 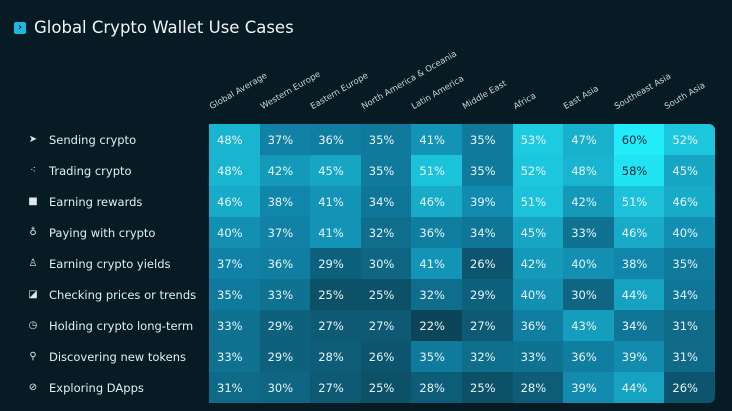 What do you see at coordinates (639, 357) in the screenshot?
I see `heatmap-cell: 39%` at bounding box center [639, 357].